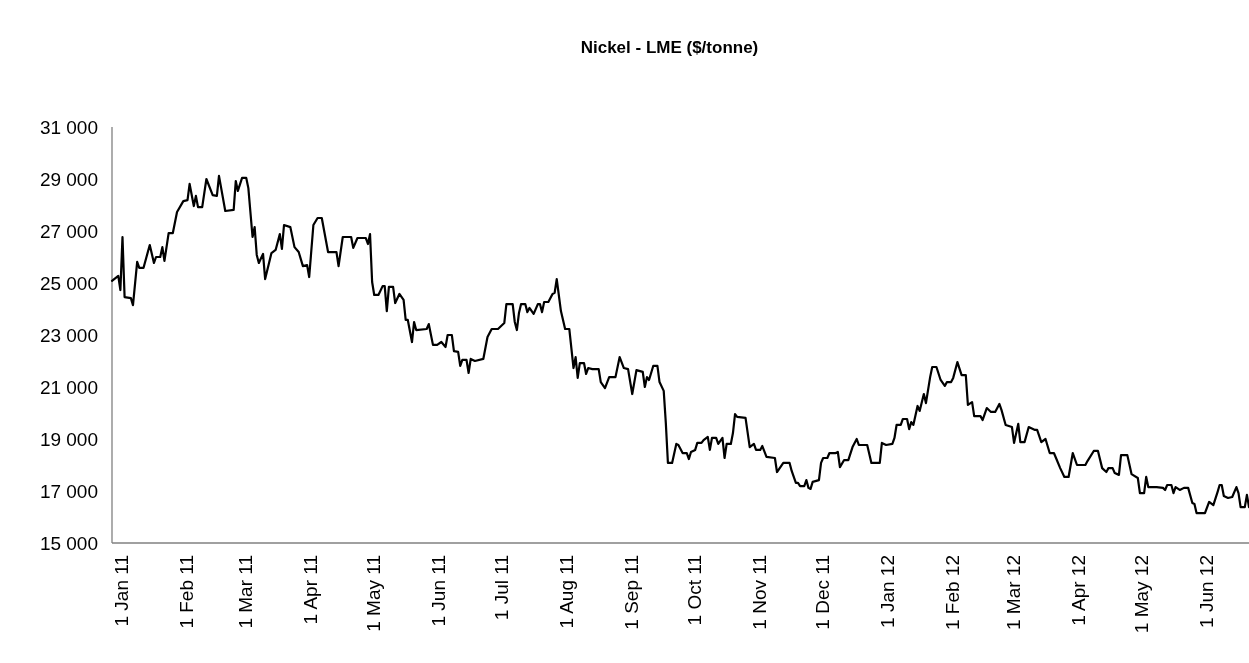 This screenshot has height=663, width=1249. What do you see at coordinates (669, 47) in the screenshot?
I see `chart-title: Nickel - LME ($/tonne)` at bounding box center [669, 47].